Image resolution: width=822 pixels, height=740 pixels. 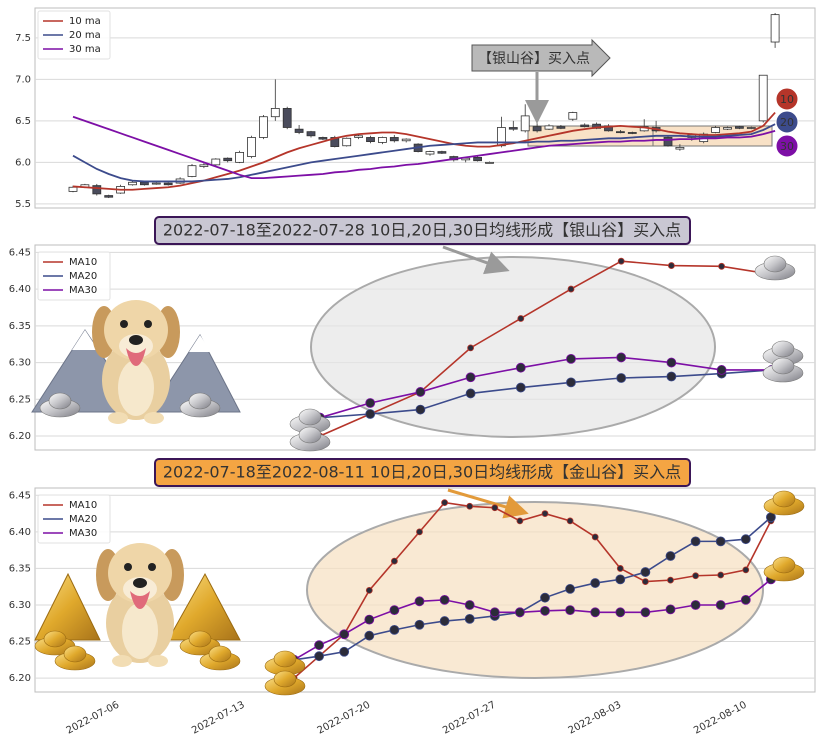 What do you see at coordinates (85, 35) in the screenshot?
I see `legend-label: 20 ma` at bounding box center [85, 35].